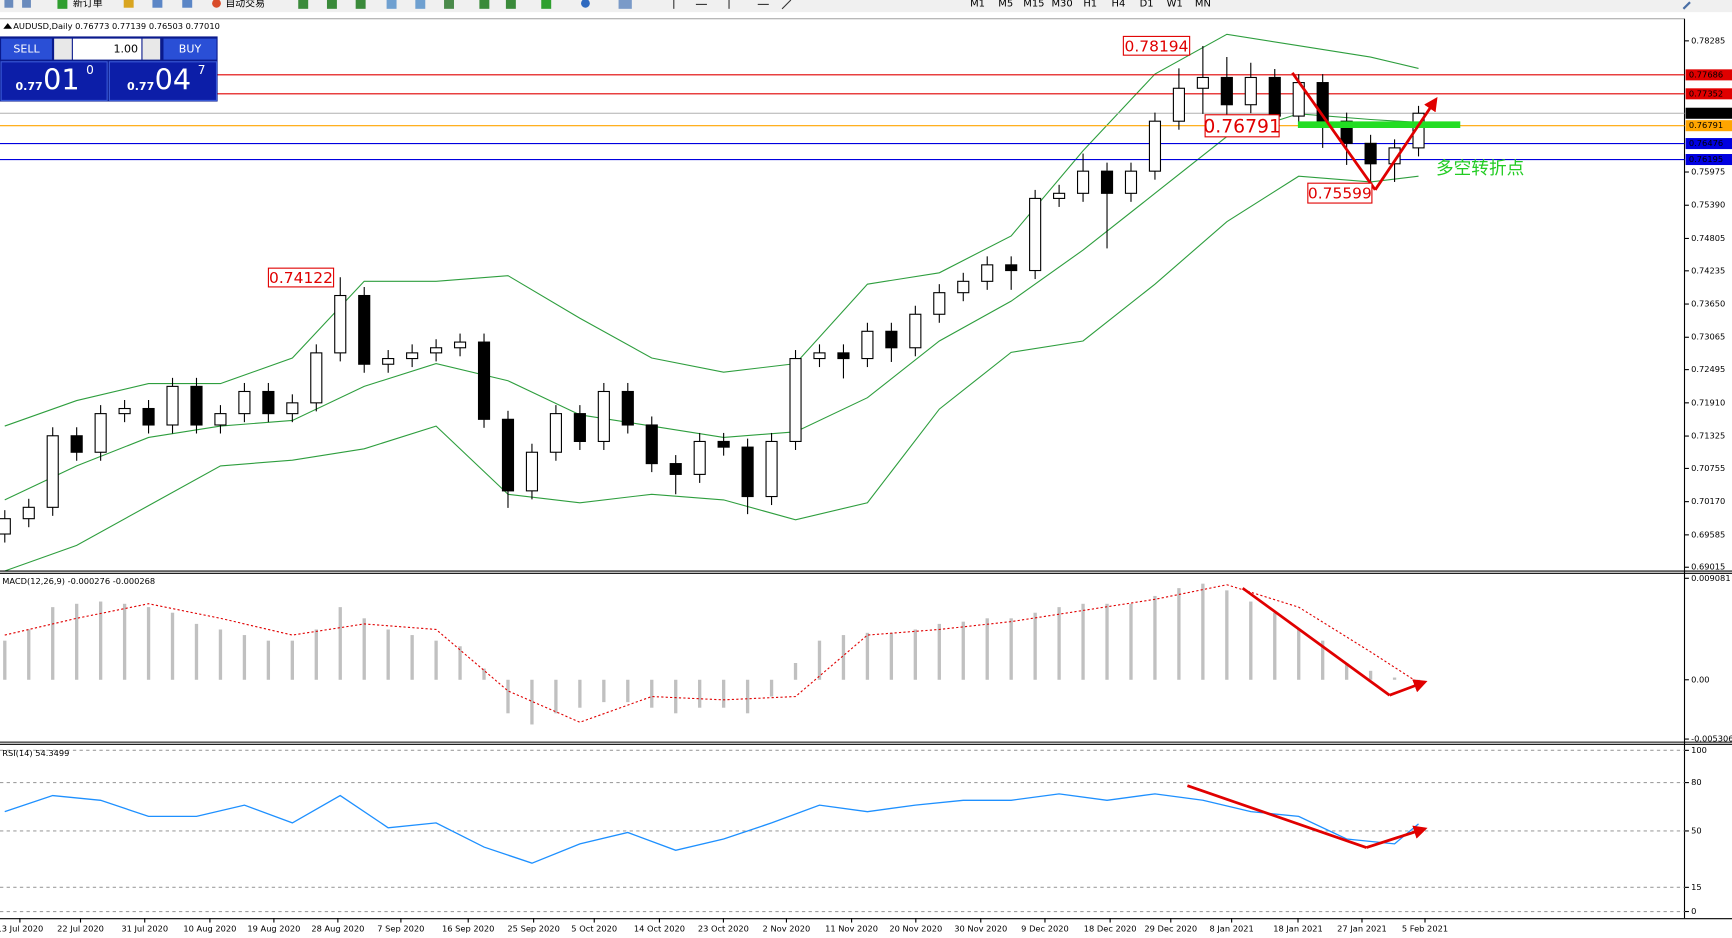  Describe the element at coordinates (400, 929) in the screenshot. I see `x-tick-label: 7 Sep 2020` at that location.